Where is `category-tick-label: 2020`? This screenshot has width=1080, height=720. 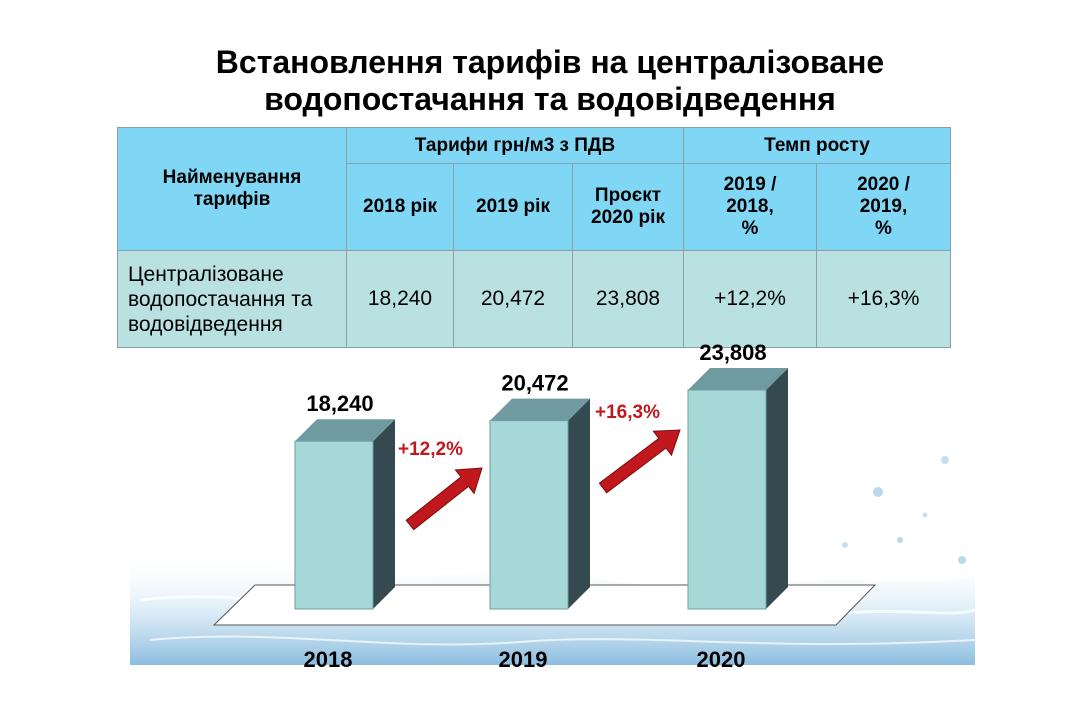 category-tick-label: 2020 is located at coordinates (721, 659).